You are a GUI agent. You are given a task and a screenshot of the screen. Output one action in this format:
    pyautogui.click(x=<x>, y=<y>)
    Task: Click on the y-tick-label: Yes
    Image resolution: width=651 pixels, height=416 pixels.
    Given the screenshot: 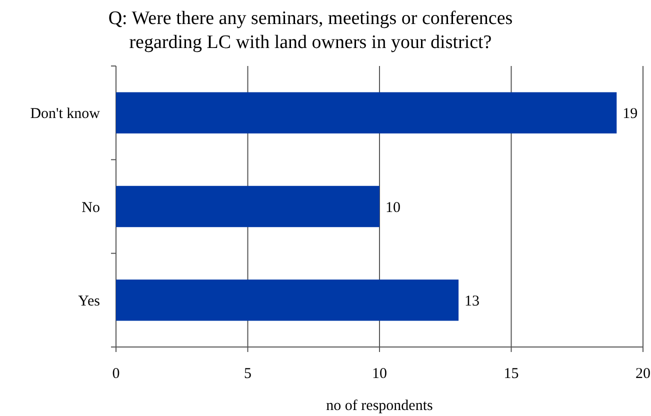 What is the action you would take?
    pyautogui.click(x=89, y=301)
    